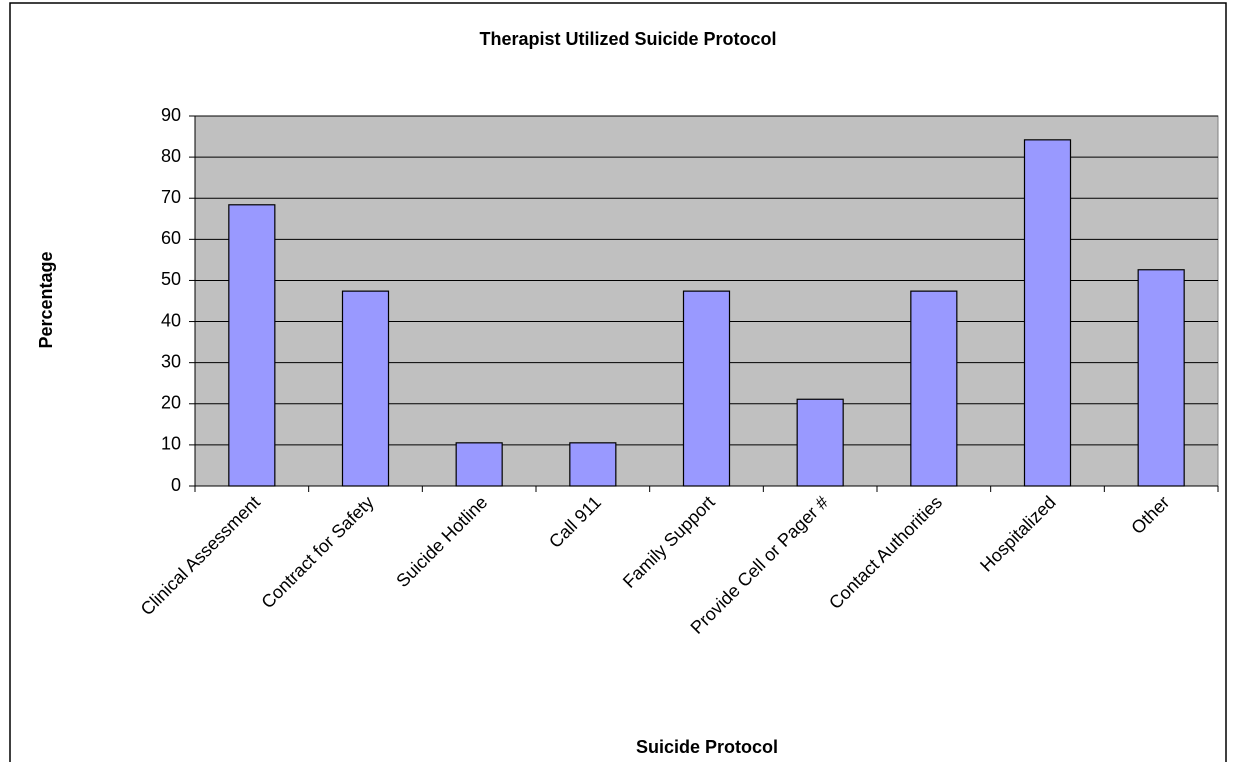 The image size is (1236, 762). I want to click on y-tick-label: 90, so click(171, 115).